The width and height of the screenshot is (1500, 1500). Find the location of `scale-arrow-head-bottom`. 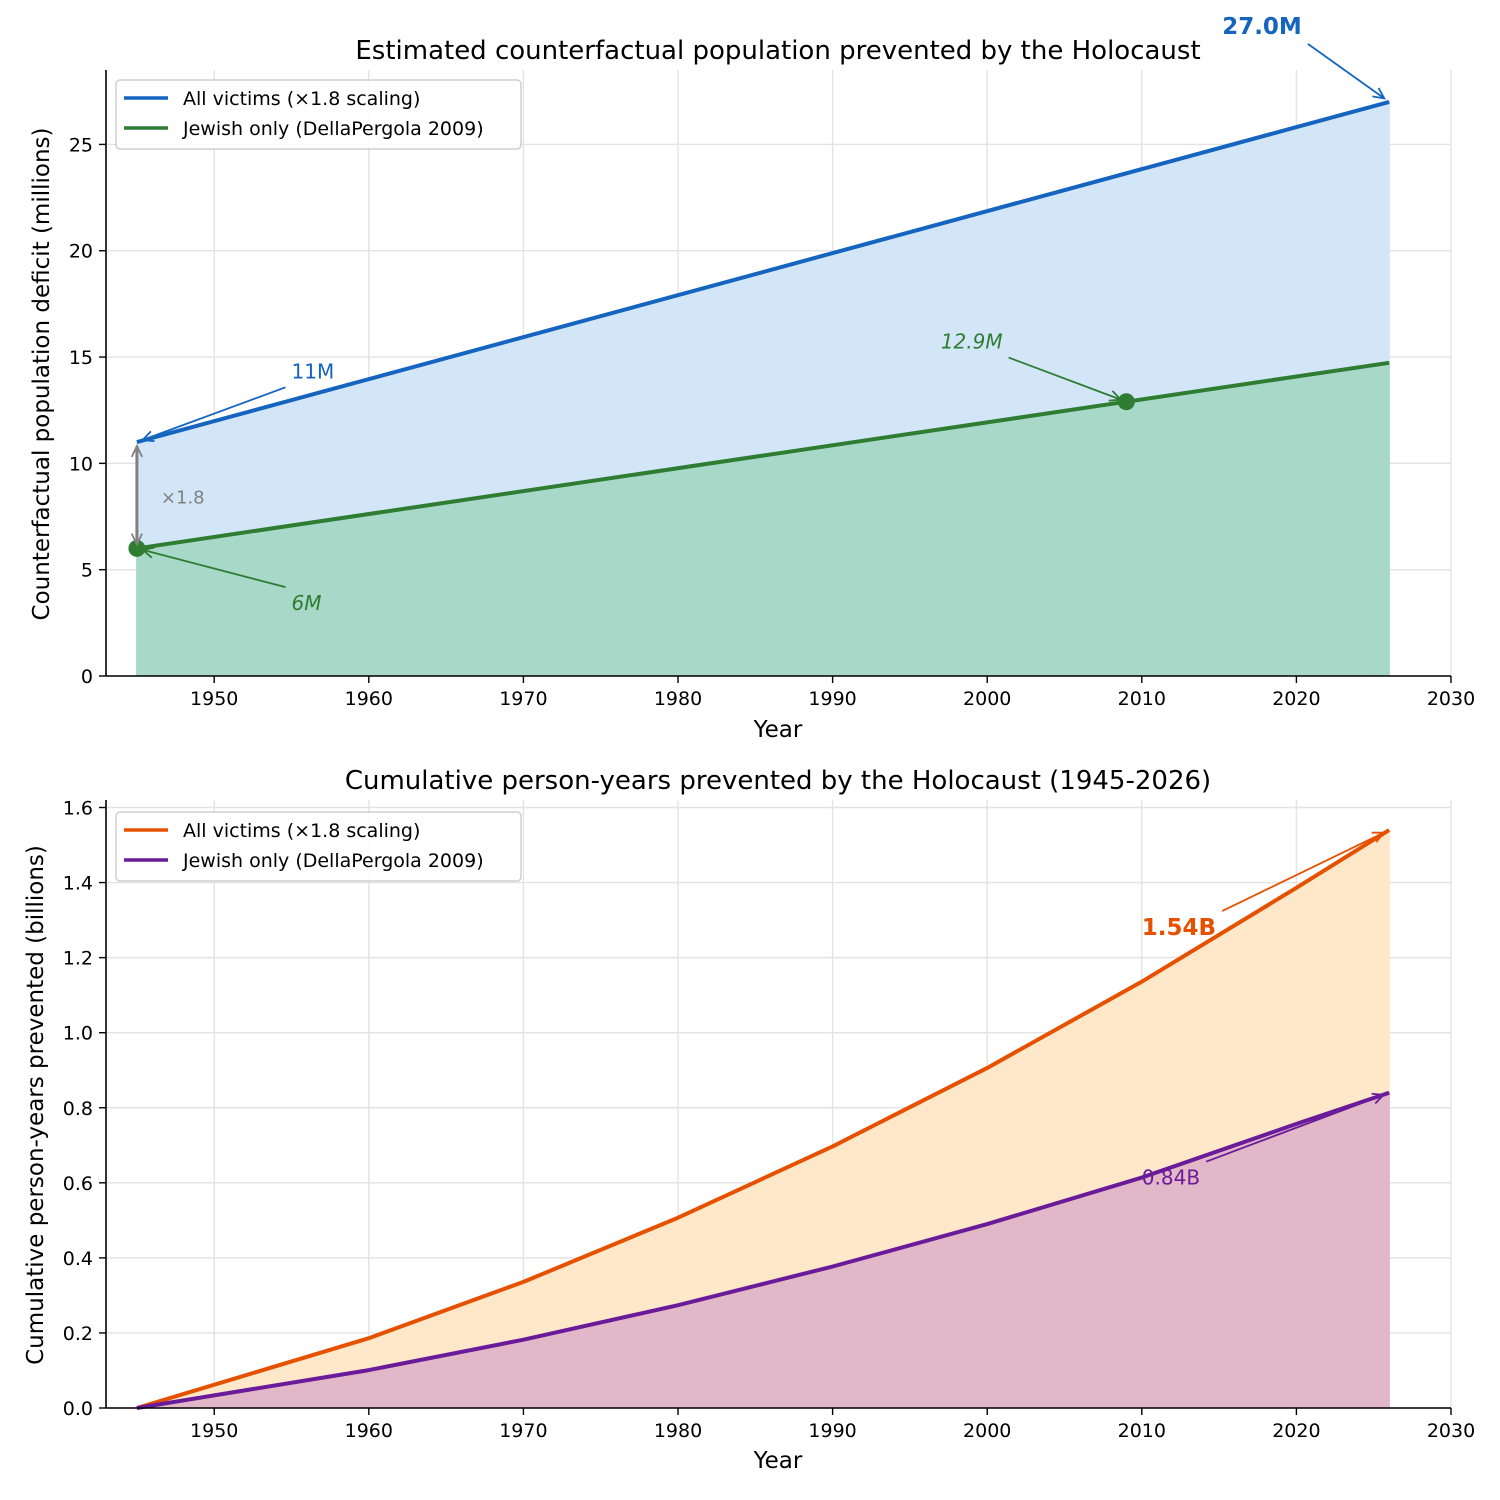

scale-arrow-head-bottom is located at coordinates (136, 540).